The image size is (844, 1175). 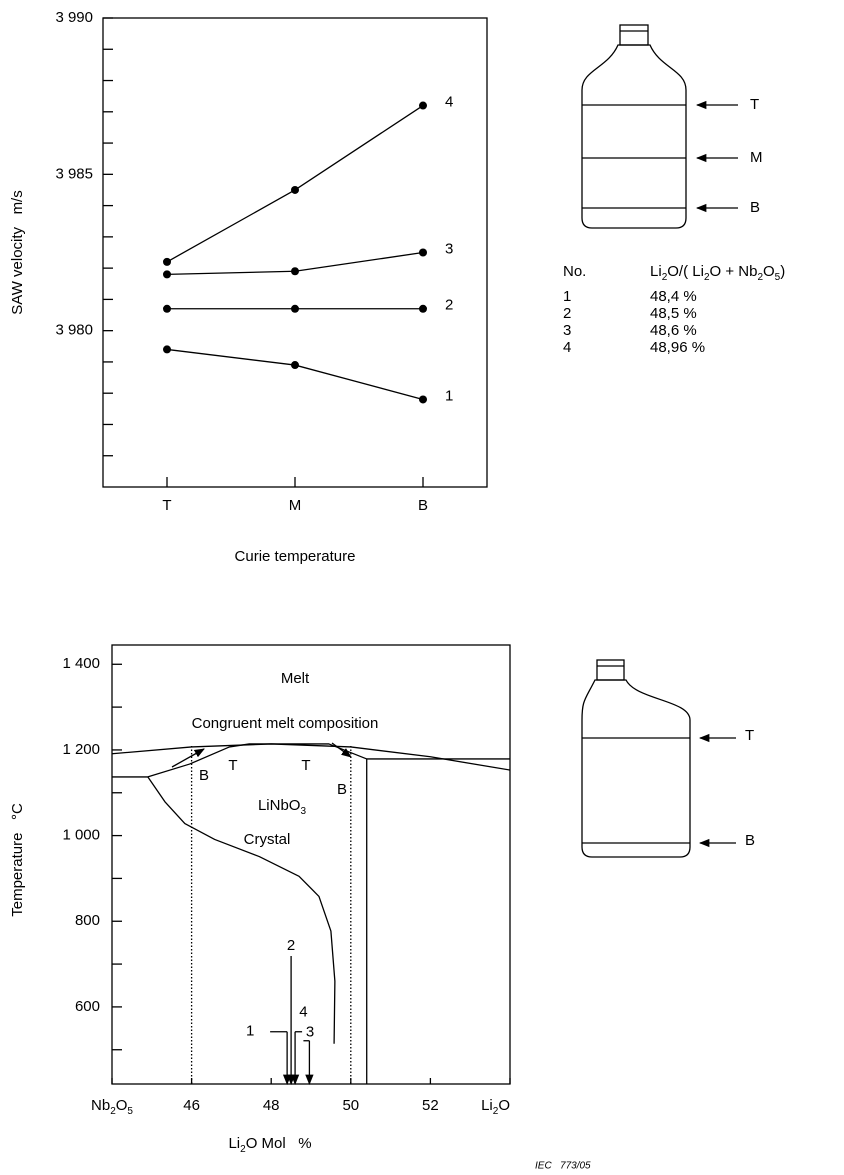 I want to click on table-cell: 3, so click(x=567, y=330).